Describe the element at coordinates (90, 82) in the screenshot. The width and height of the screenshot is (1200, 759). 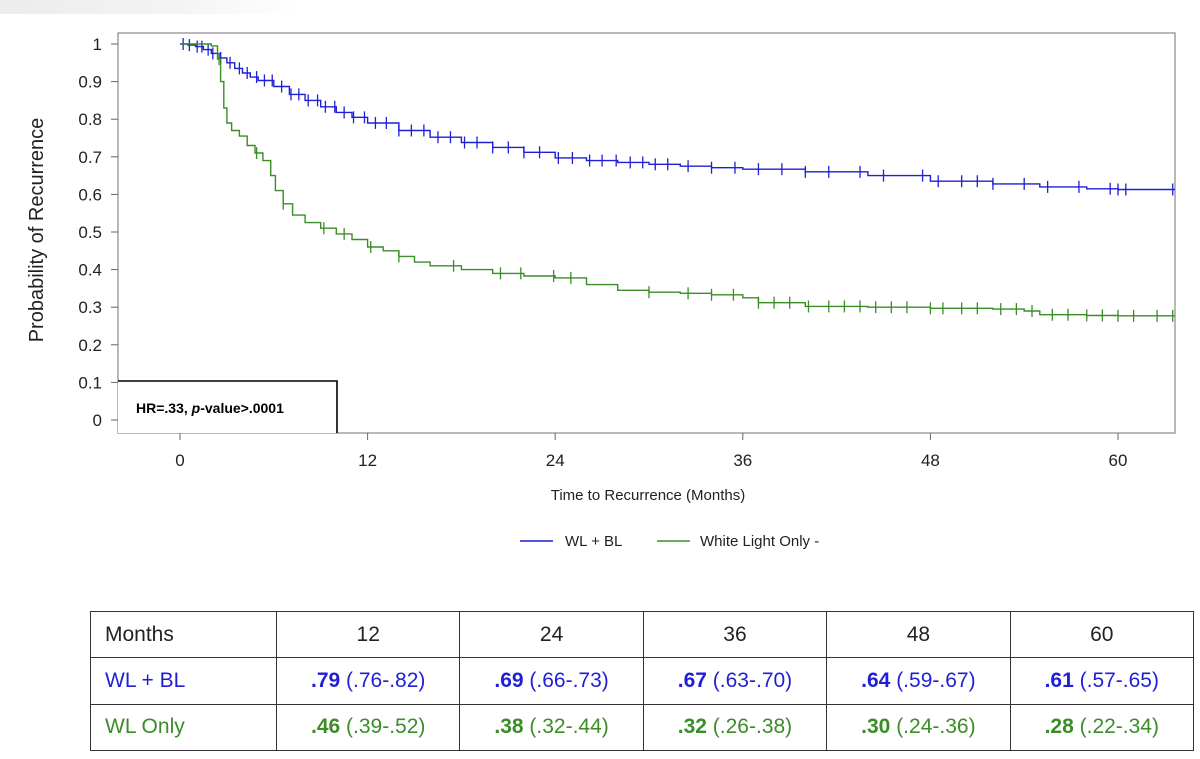
I see `y-tick-label: 0.9` at that location.